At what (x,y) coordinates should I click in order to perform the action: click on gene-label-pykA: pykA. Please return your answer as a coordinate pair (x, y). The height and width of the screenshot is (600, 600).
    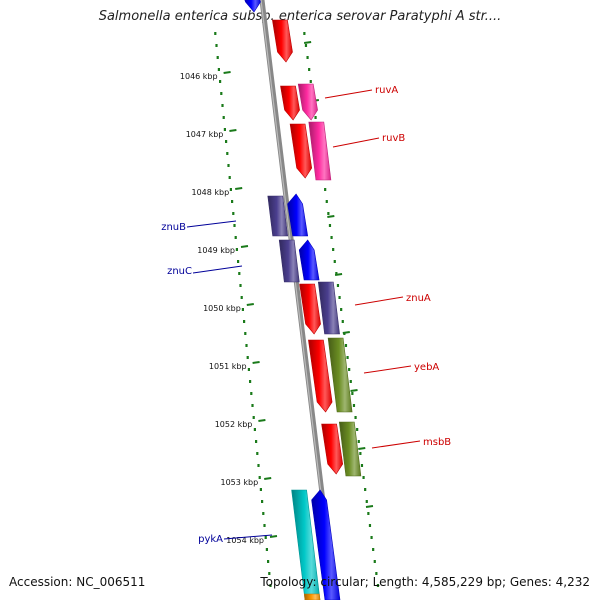
    Looking at the image, I should click on (210, 539).